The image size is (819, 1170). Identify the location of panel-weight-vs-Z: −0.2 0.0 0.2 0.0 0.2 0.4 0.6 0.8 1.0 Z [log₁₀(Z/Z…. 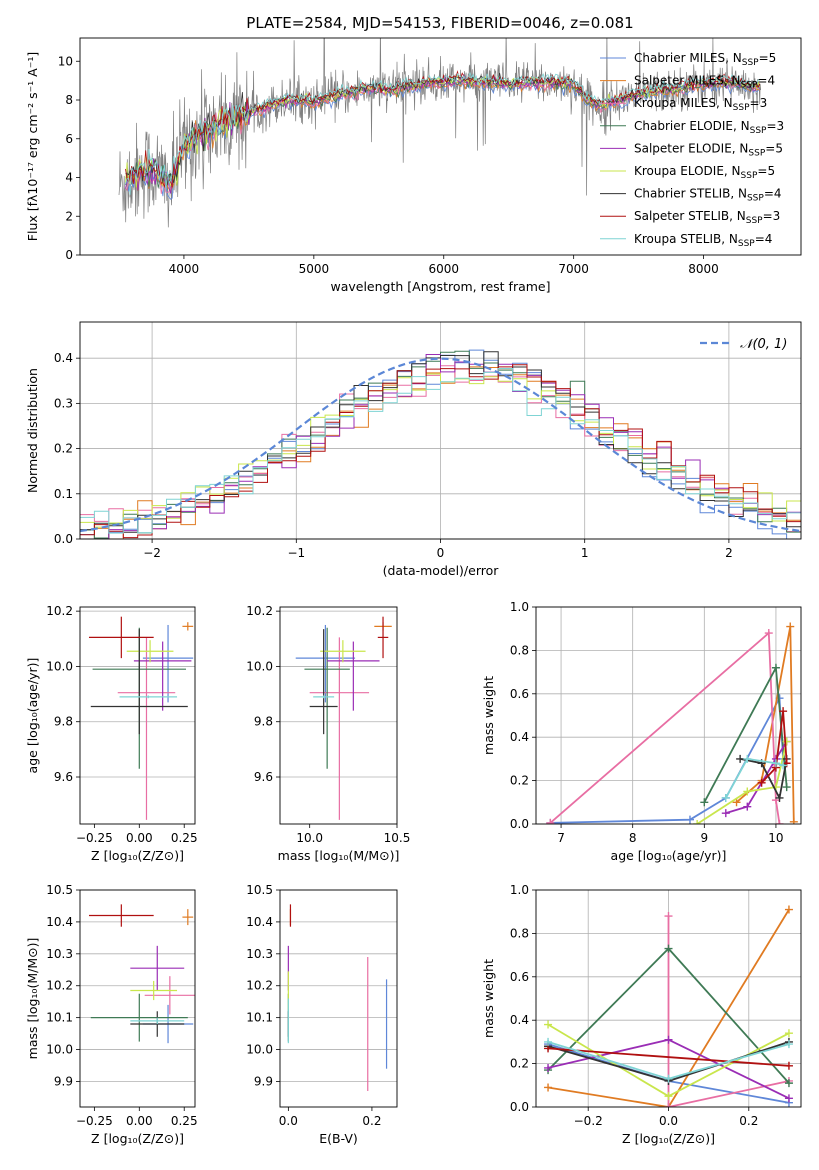
(641, 1014).